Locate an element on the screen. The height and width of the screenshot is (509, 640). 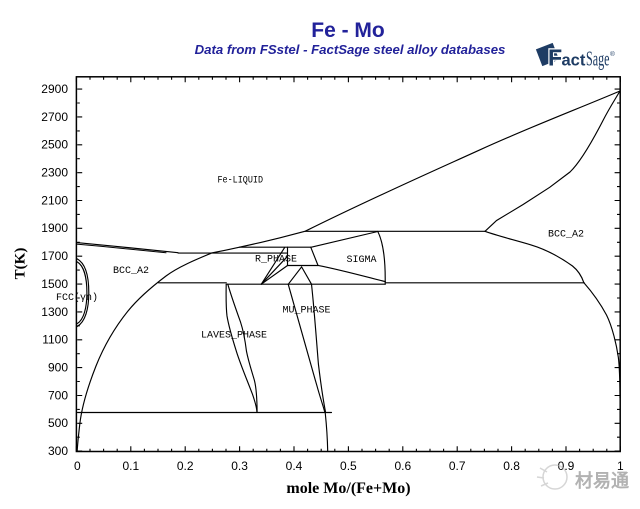
svg-text: R_PHASE is located at coordinates (276, 260).